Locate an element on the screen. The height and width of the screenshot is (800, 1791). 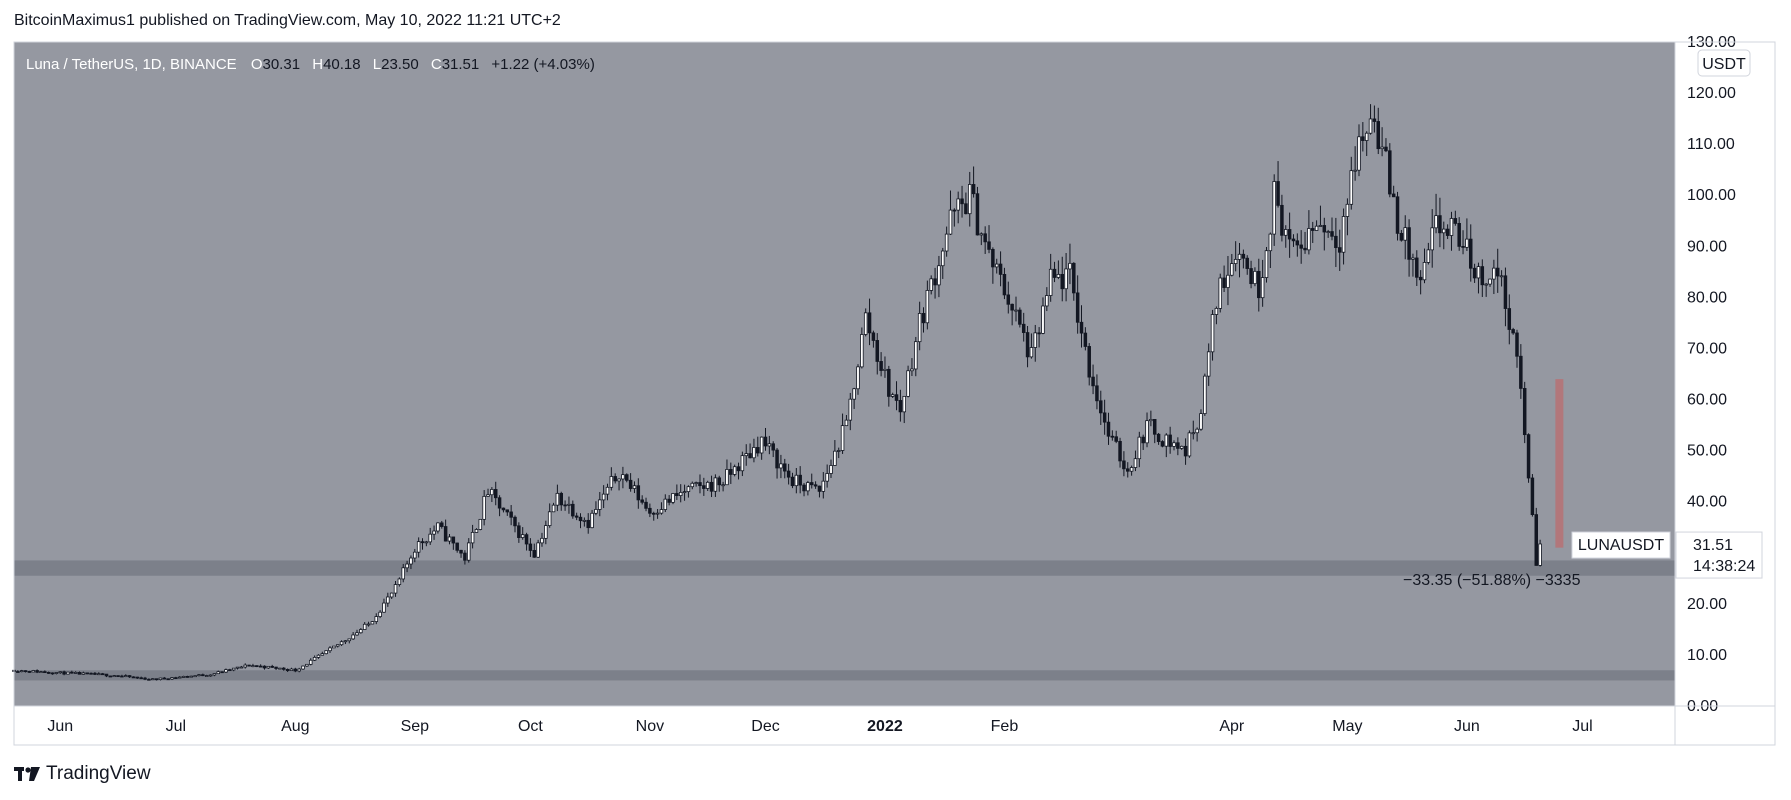
symbol-tag-label: LUNAUSDT is located at coordinates (1621, 545).